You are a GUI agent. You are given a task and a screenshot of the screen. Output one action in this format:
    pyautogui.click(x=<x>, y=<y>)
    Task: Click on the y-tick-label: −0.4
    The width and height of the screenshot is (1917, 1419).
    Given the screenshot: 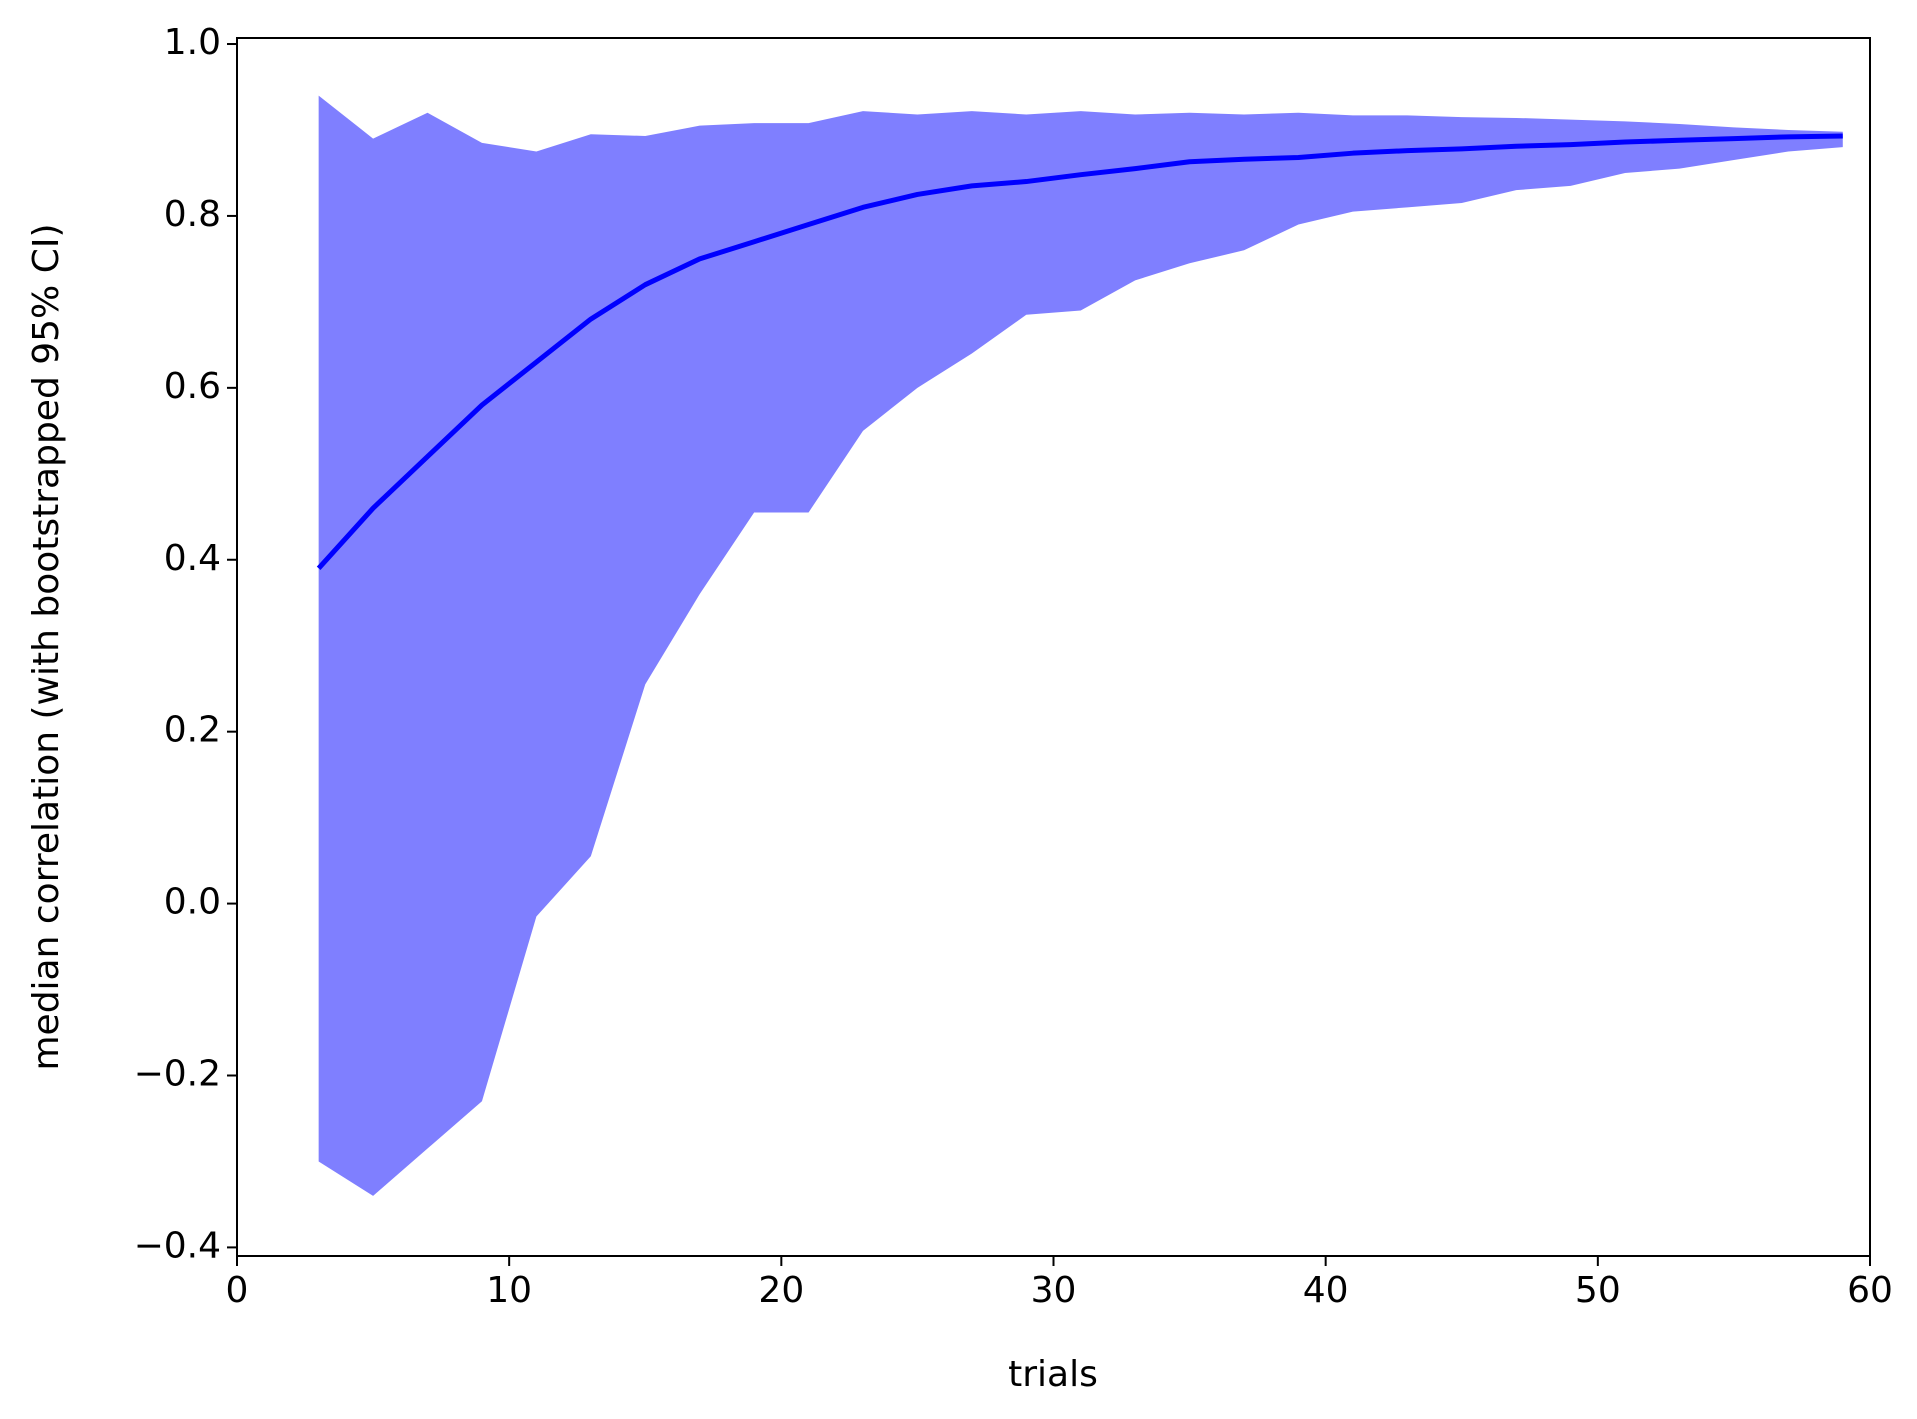 What is the action you would take?
    pyautogui.click(x=177, y=1245)
    